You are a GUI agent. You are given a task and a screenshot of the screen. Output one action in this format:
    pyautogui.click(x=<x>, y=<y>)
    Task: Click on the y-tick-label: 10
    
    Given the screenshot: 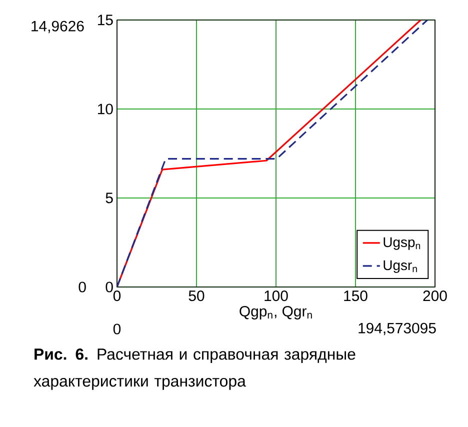 What is the action you would take?
    pyautogui.click(x=105, y=109)
    